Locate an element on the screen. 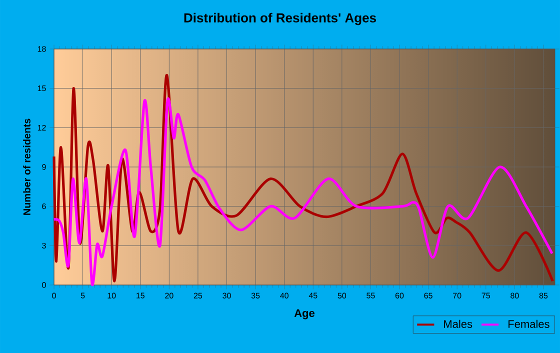  x-tick-label: 5 is located at coordinates (82, 295).